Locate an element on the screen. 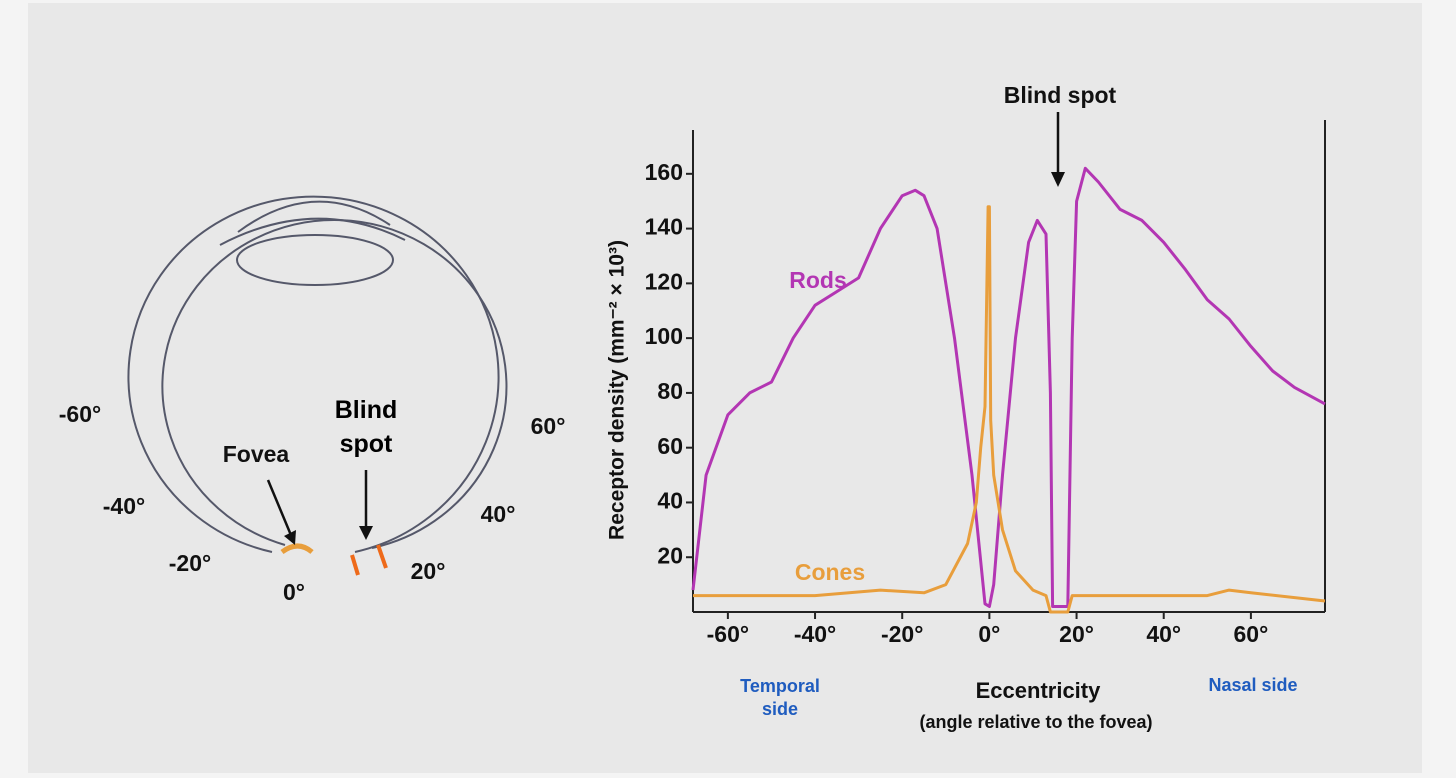 The image size is (1456, 778). x-tick-label: -60° is located at coordinates (728, 634).